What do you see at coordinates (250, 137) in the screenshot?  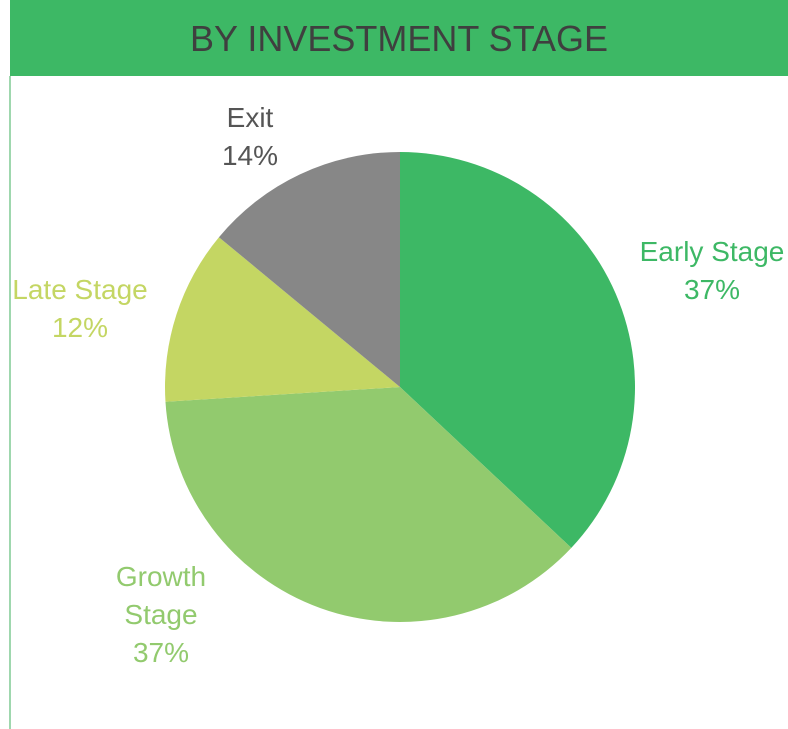 I see `slice-label: Exit 14%` at bounding box center [250, 137].